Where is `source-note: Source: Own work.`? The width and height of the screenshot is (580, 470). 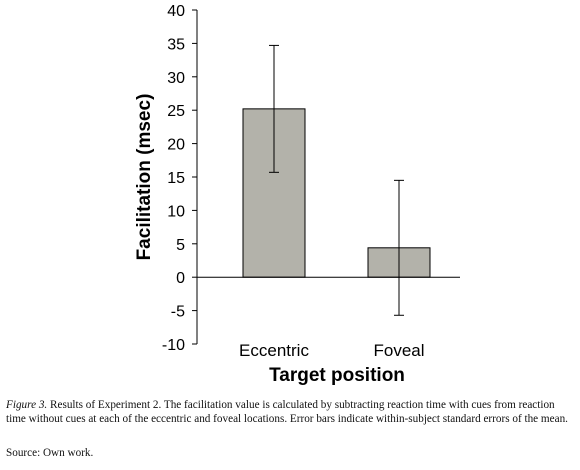 source-note: Source: Own work. is located at coordinates (50, 453).